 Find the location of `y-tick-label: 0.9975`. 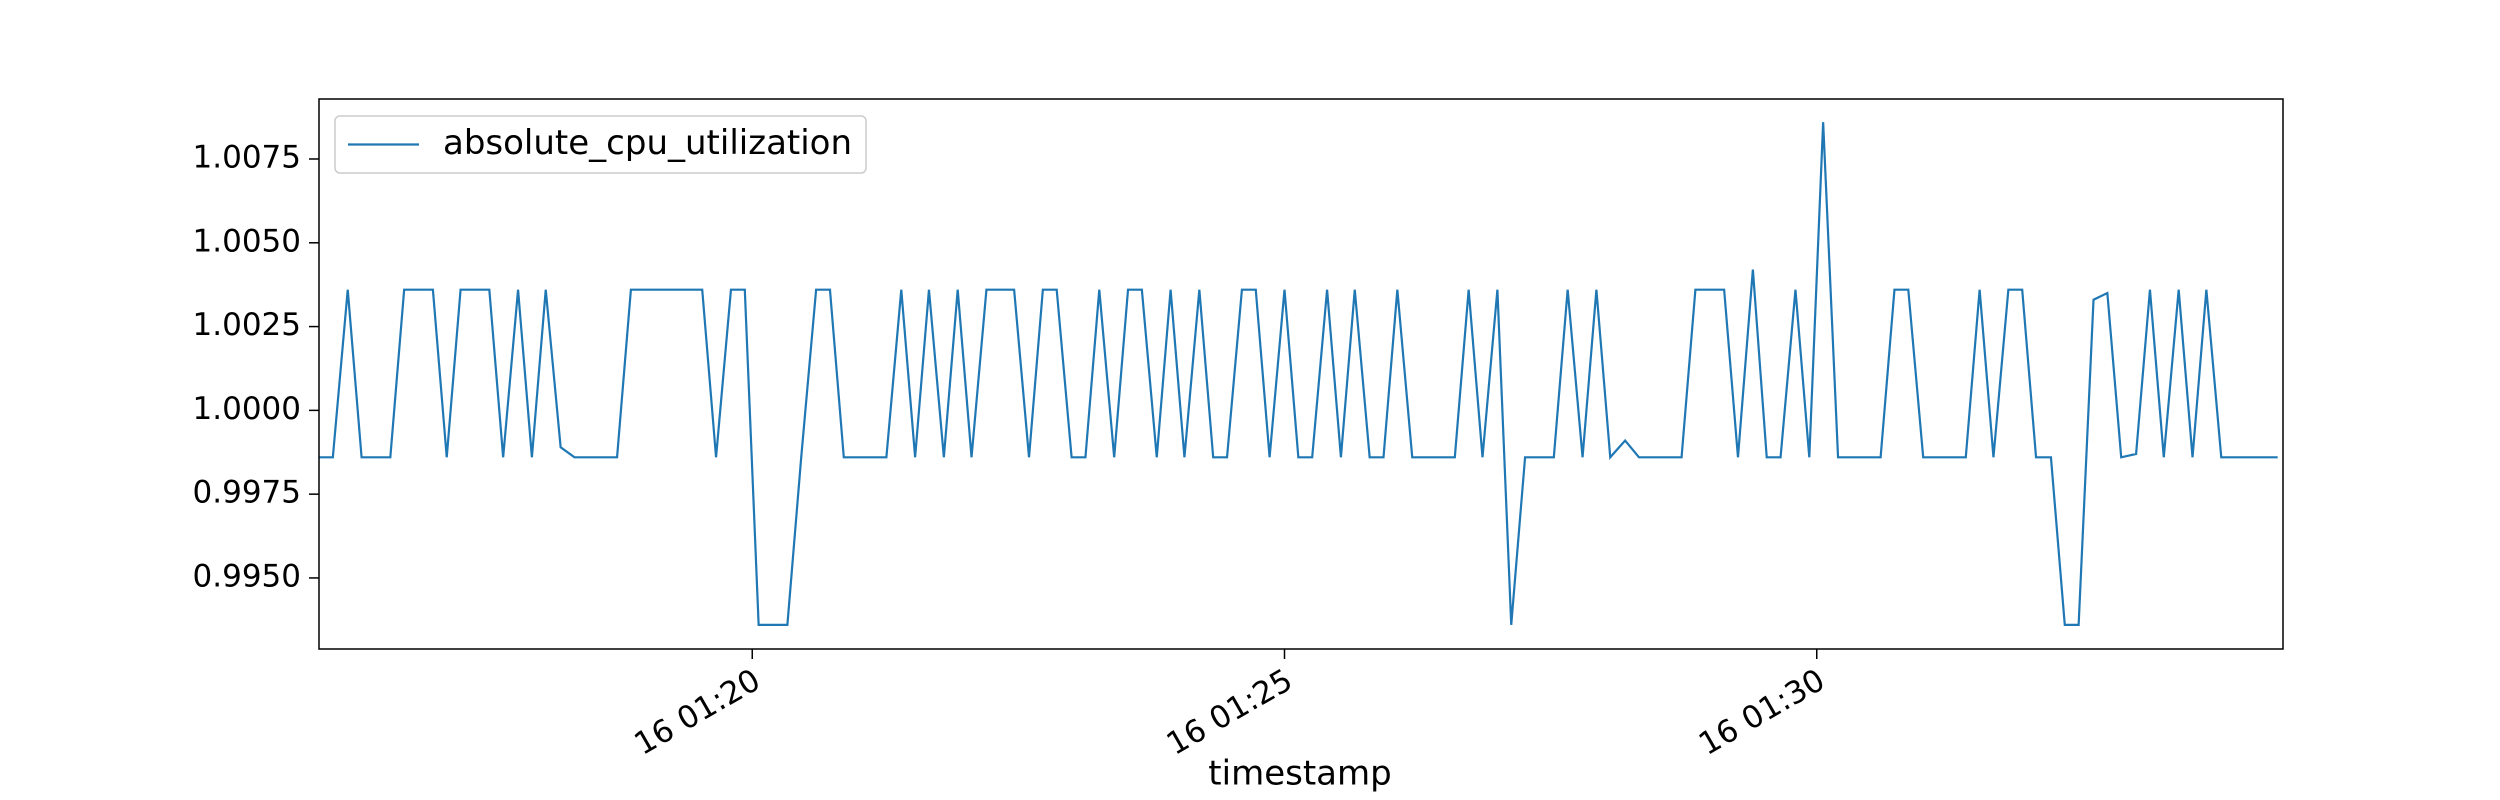

y-tick-label: 0.9975 is located at coordinates (247, 493).